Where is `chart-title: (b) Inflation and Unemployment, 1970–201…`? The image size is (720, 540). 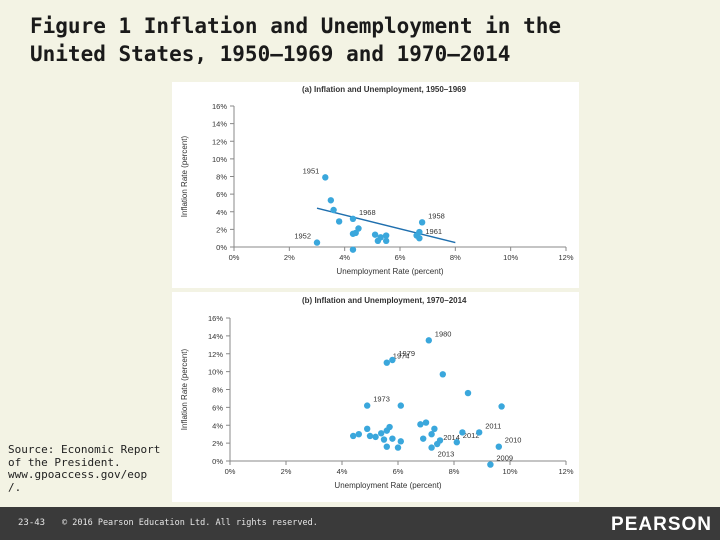 chart-title: (b) Inflation and Unemployment, 1970–201… is located at coordinates (384, 300).